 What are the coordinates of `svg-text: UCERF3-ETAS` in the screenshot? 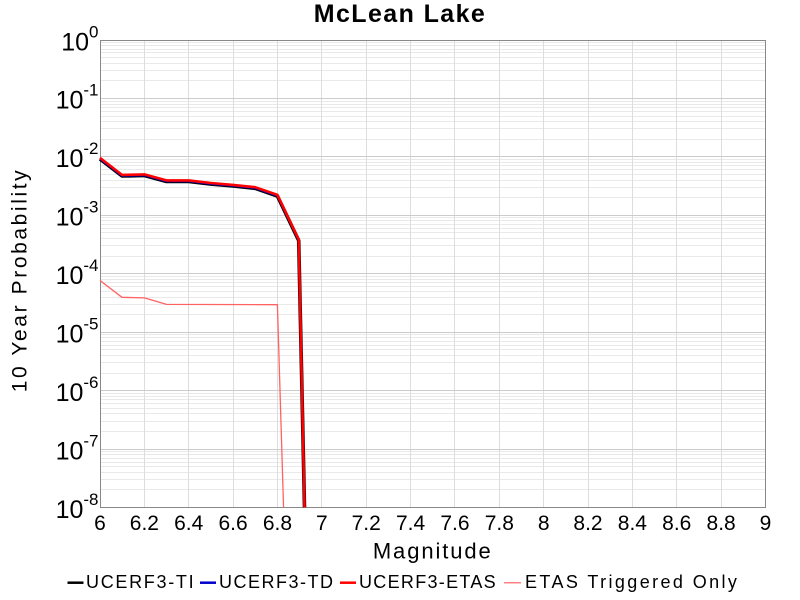 It's located at (428, 582).